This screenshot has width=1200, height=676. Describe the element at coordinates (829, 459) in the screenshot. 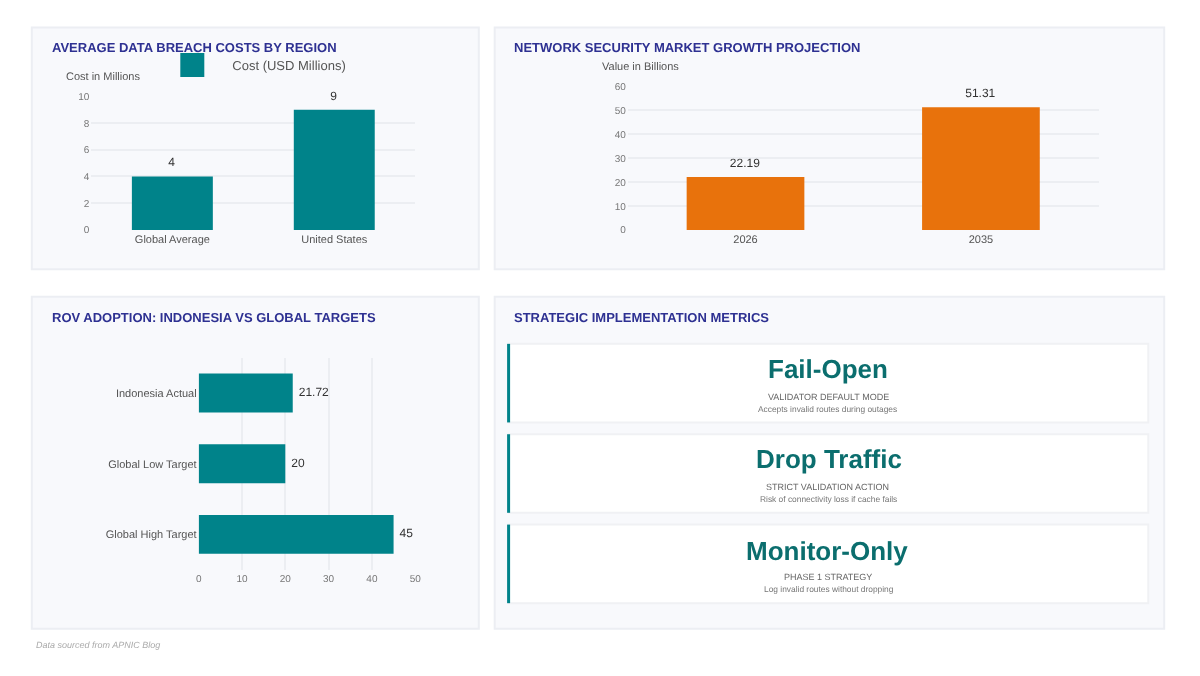

I see `text: Drop Traffic` at that location.